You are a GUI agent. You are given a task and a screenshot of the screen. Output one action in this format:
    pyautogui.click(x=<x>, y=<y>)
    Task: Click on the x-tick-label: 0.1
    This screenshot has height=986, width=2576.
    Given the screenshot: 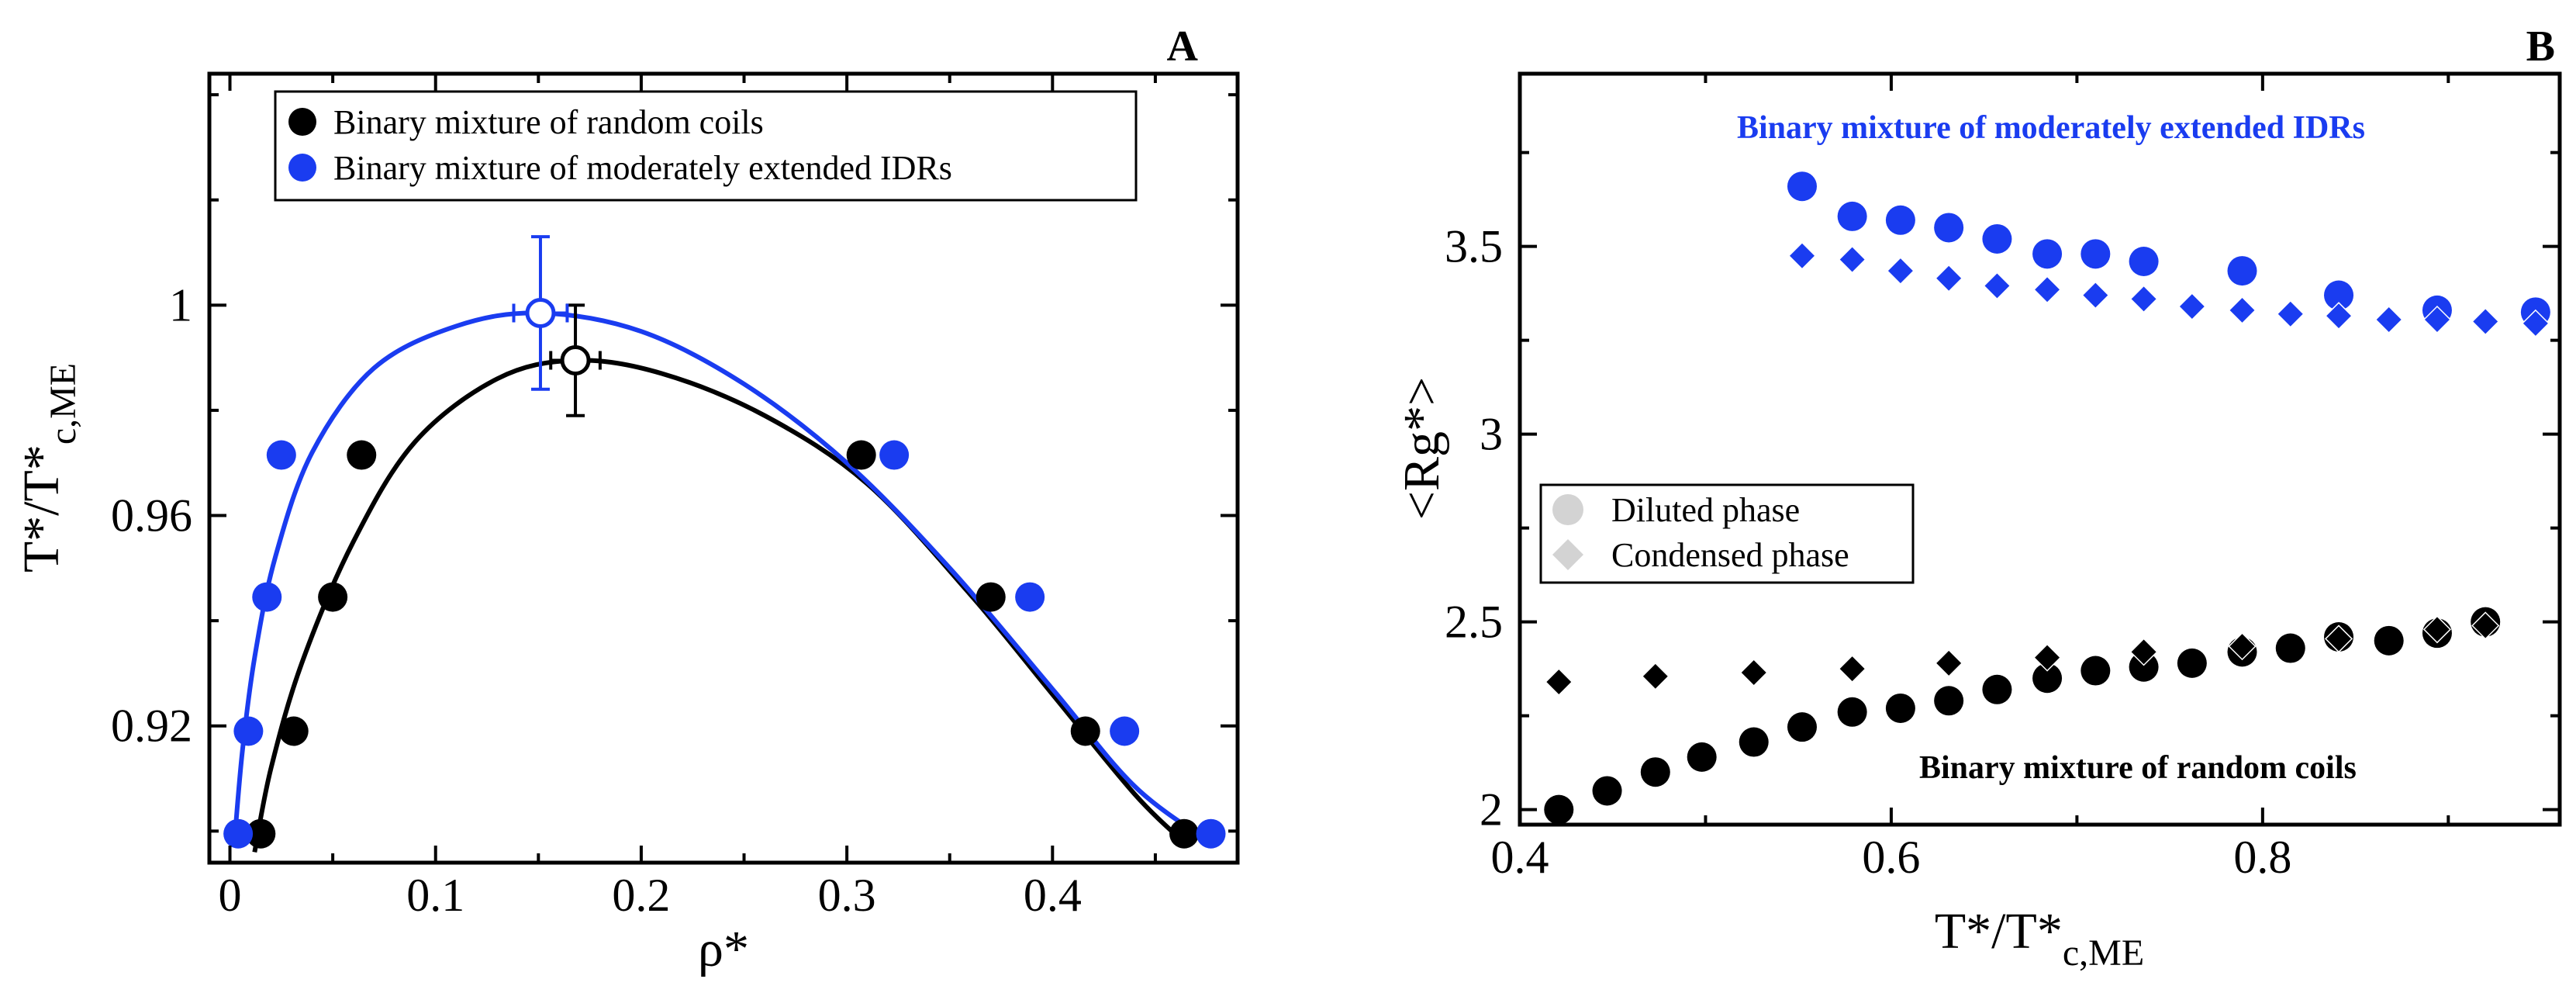 What is the action you would take?
    pyautogui.click(x=435, y=895)
    